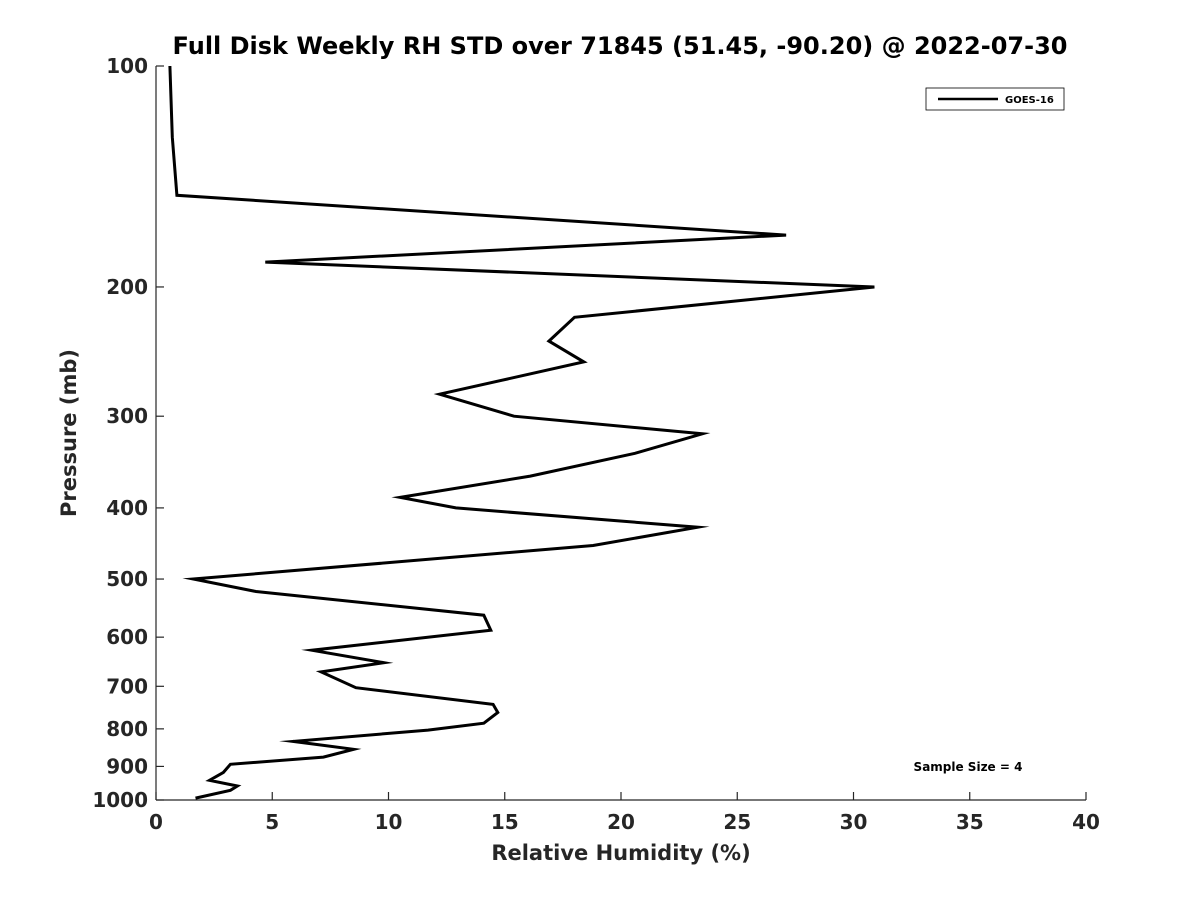 The height and width of the screenshot is (900, 1200). Describe the element at coordinates (127, 637) in the screenshot. I see `y-tick-label: 600` at that location.